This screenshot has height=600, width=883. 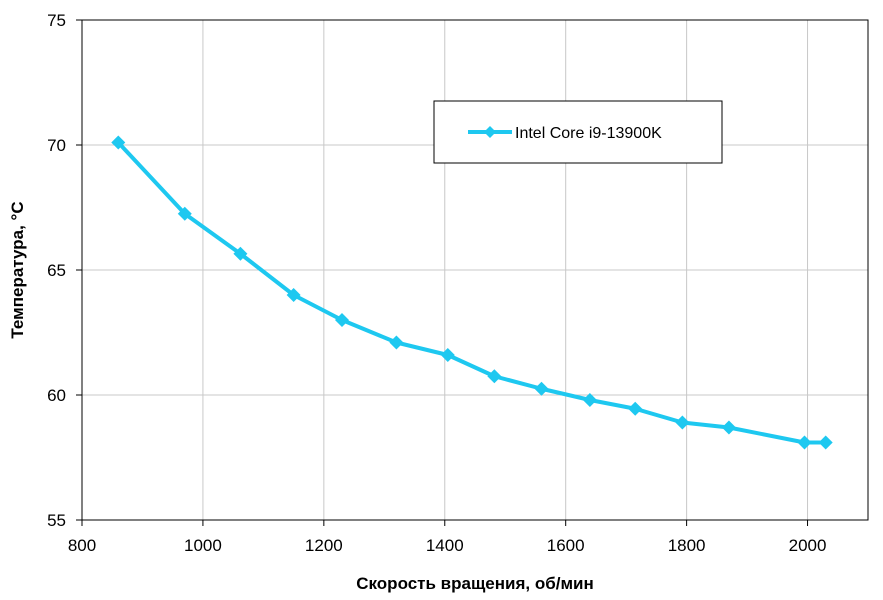 What do you see at coordinates (687, 545) in the screenshot?
I see `x-tick-label-1800: 1800` at bounding box center [687, 545].